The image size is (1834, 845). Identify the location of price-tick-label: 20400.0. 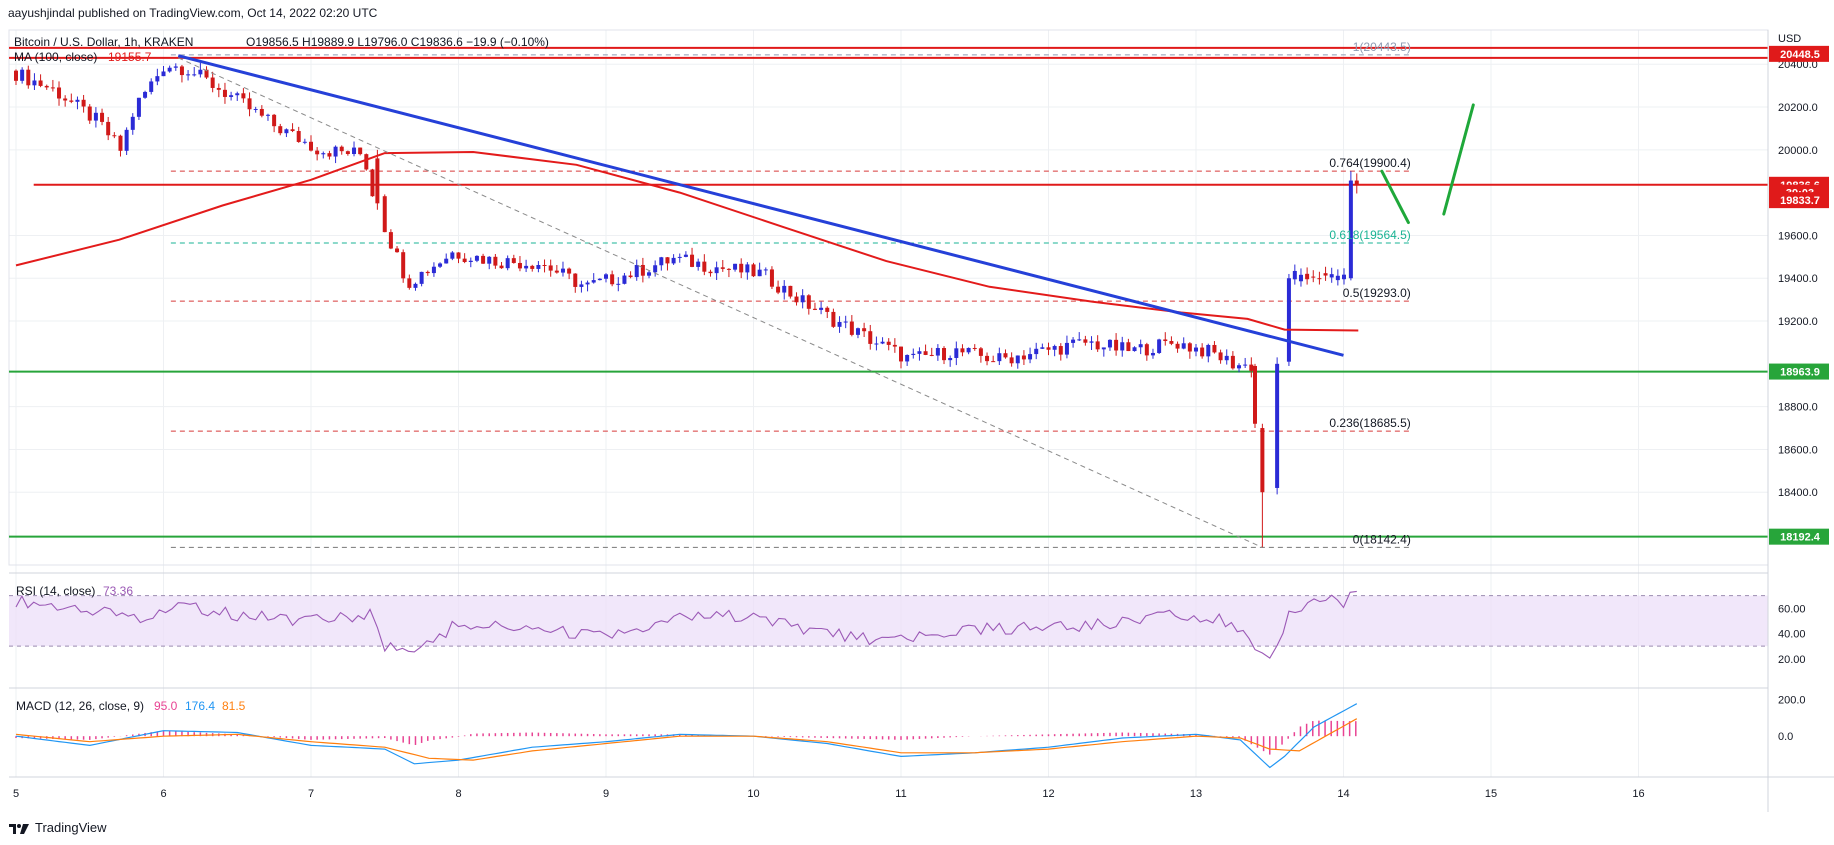
(1798, 65).